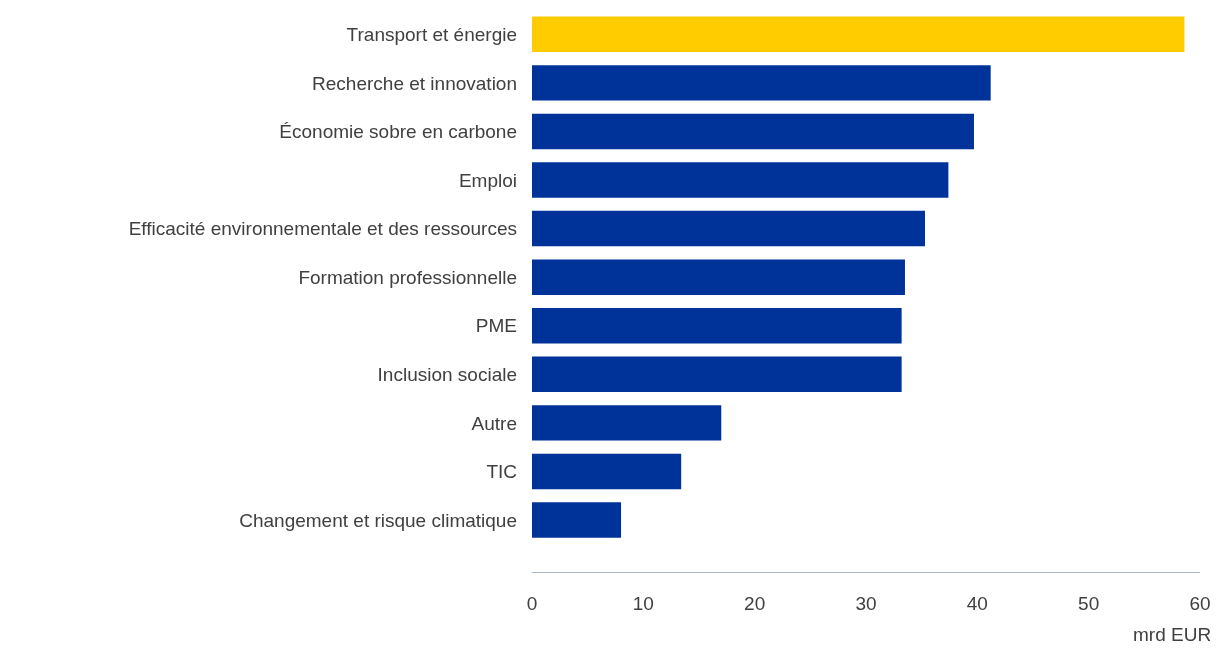  What do you see at coordinates (487, 180) in the screenshot?
I see `y-tick-label: Emploi` at bounding box center [487, 180].